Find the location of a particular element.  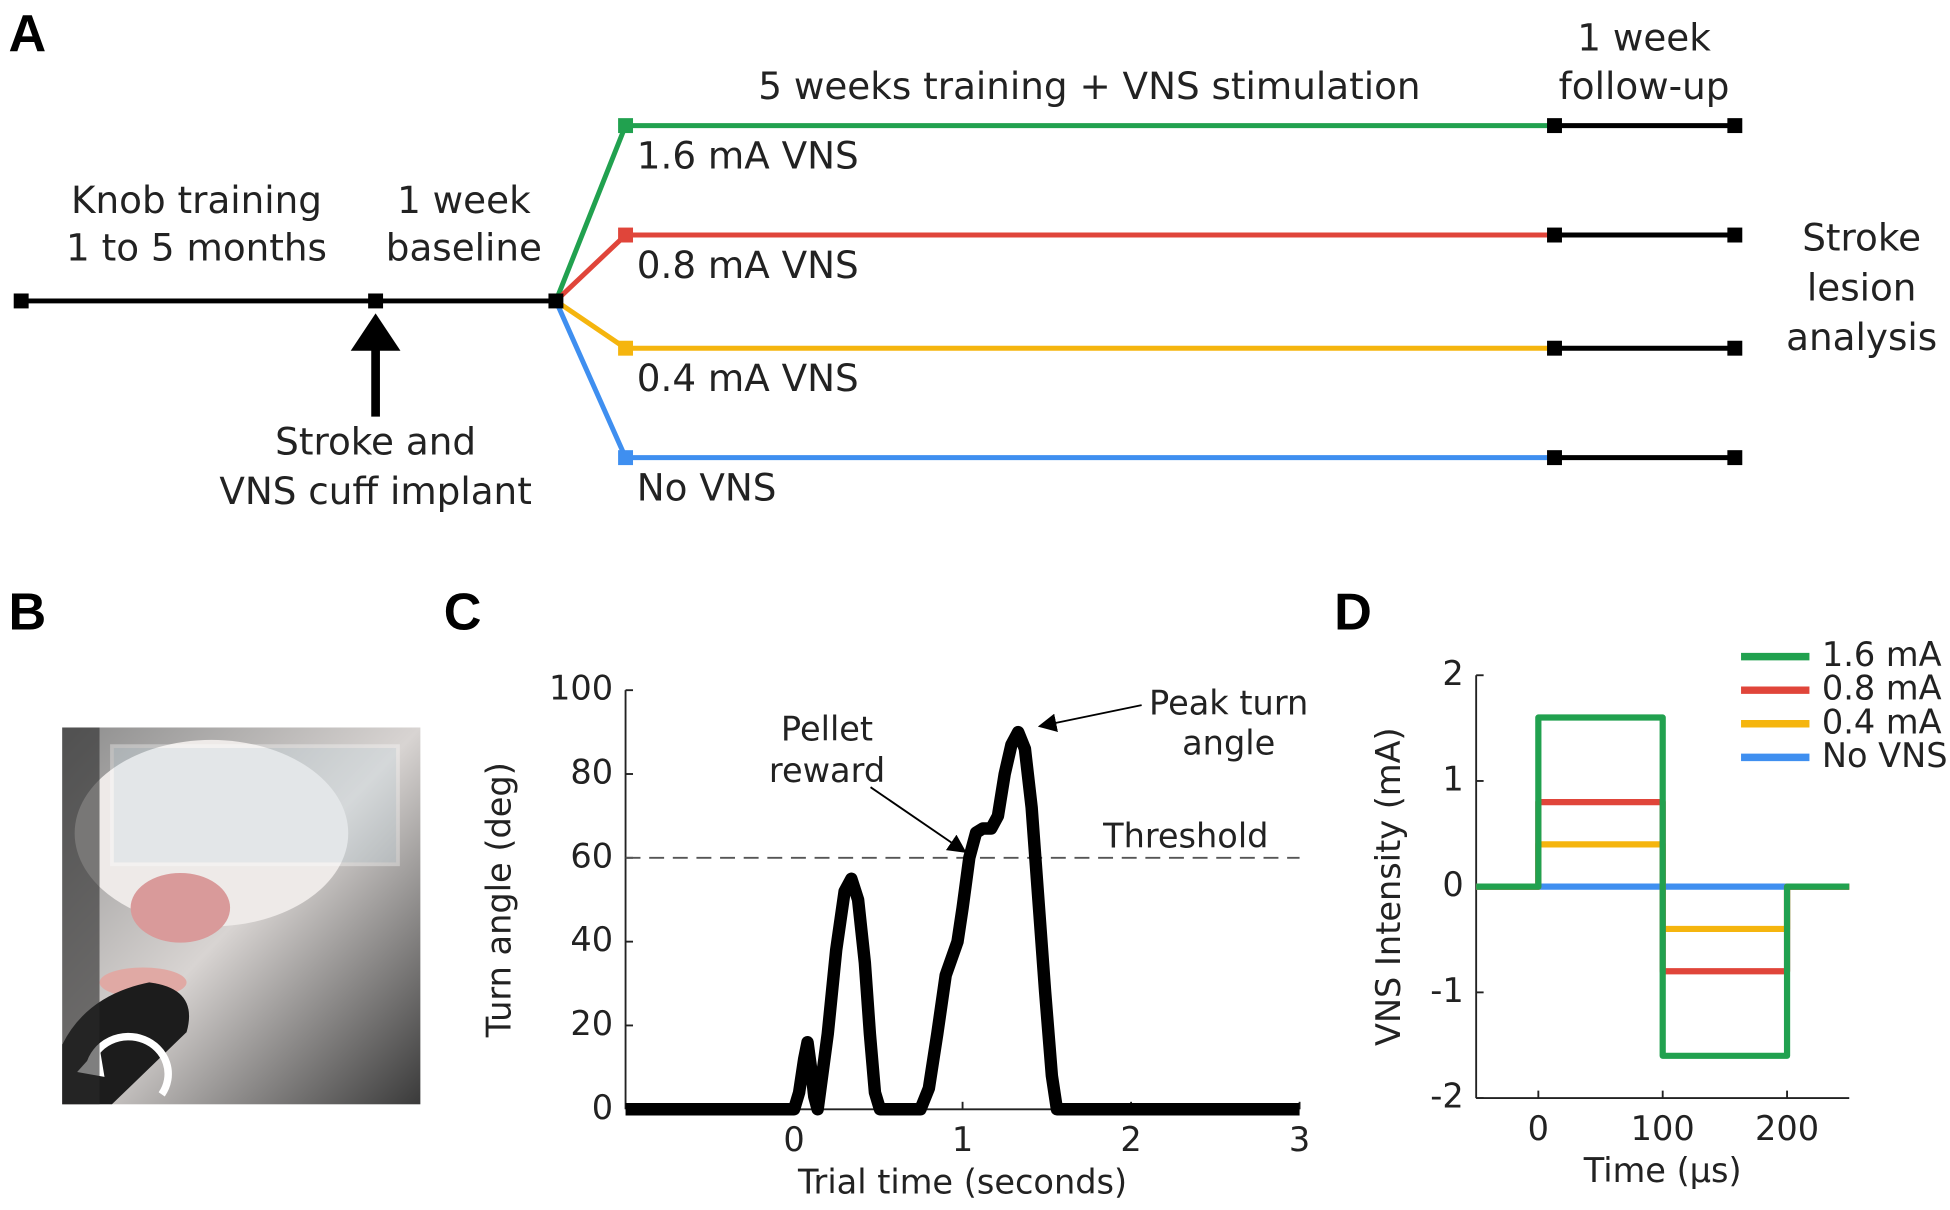

x-tick-label: 1 is located at coordinates (962, 1139).